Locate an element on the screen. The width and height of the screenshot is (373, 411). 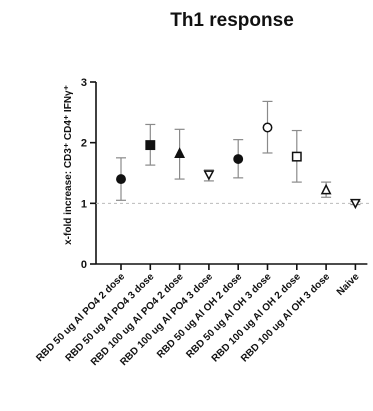
y-tick-label: 1 is located at coordinates (84, 204).